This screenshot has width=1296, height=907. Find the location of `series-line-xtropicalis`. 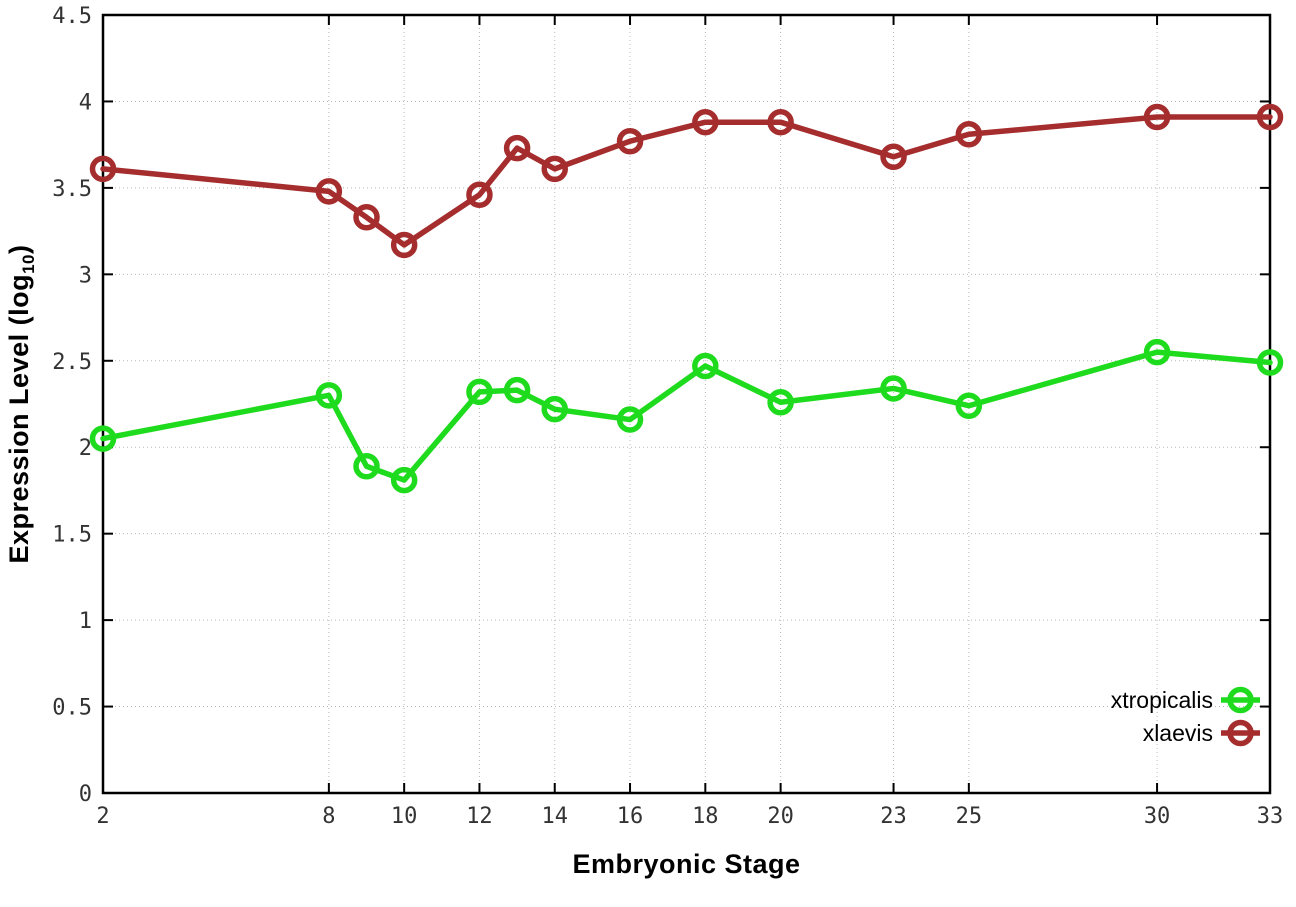

series-line-xtropicalis is located at coordinates (686, 416).